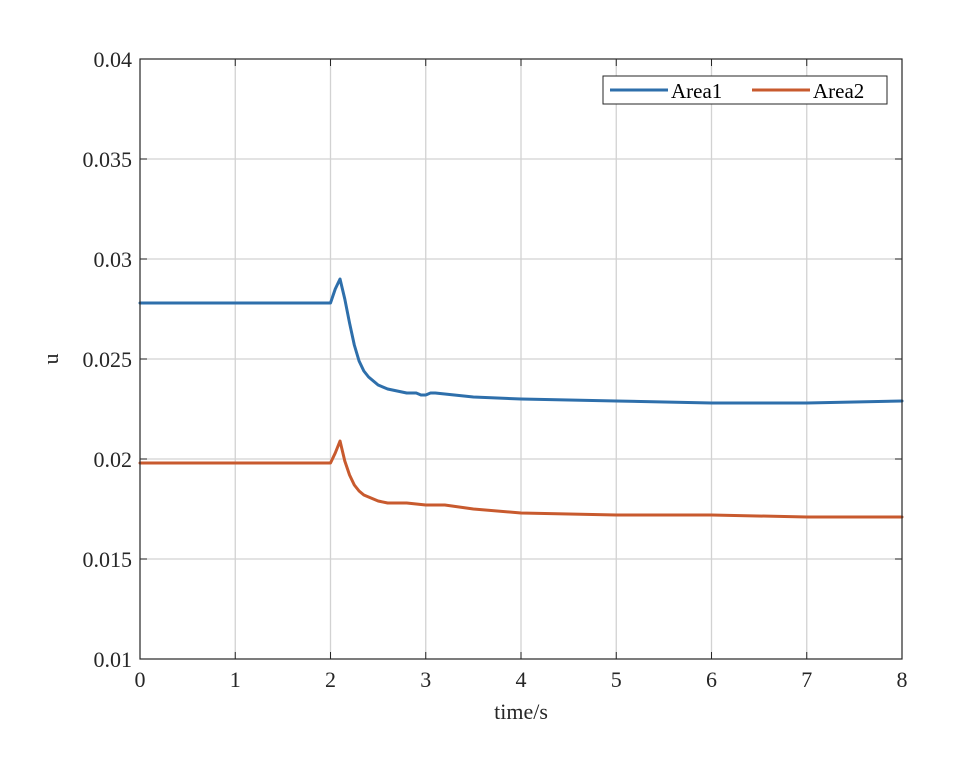 This screenshot has height=770, width=964. What do you see at coordinates (108, 359) in the screenshot?
I see `y-tick-label: 0.025` at bounding box center [108, 359].